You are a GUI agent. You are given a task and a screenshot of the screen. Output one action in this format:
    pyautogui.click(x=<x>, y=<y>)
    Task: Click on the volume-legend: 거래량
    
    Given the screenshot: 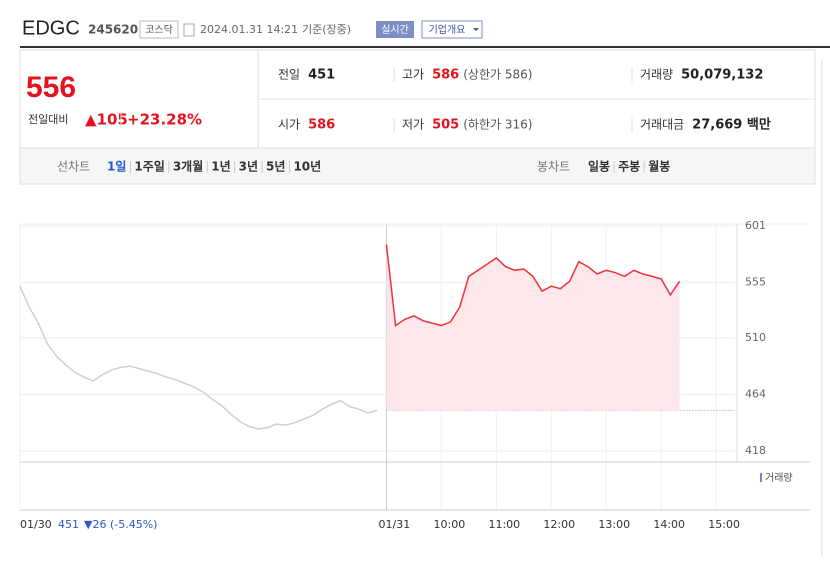 What is the action you would take?
    pyautogui.click(x=779, y=478)
    